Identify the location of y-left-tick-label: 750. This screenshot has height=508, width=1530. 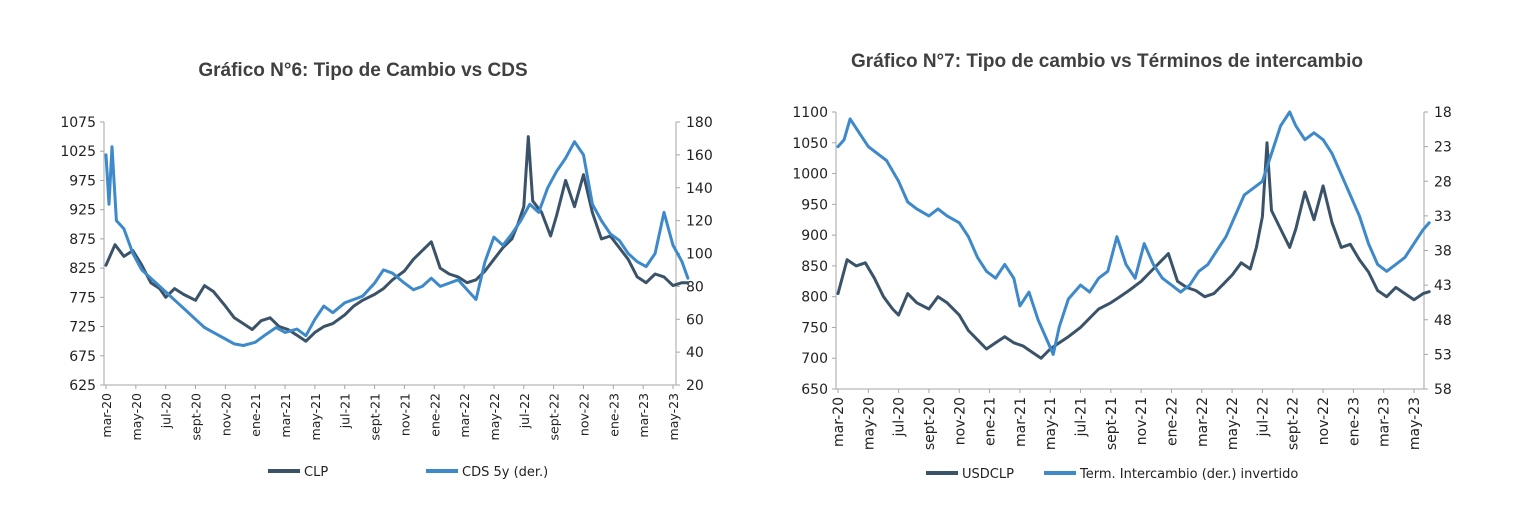
(814, 328).